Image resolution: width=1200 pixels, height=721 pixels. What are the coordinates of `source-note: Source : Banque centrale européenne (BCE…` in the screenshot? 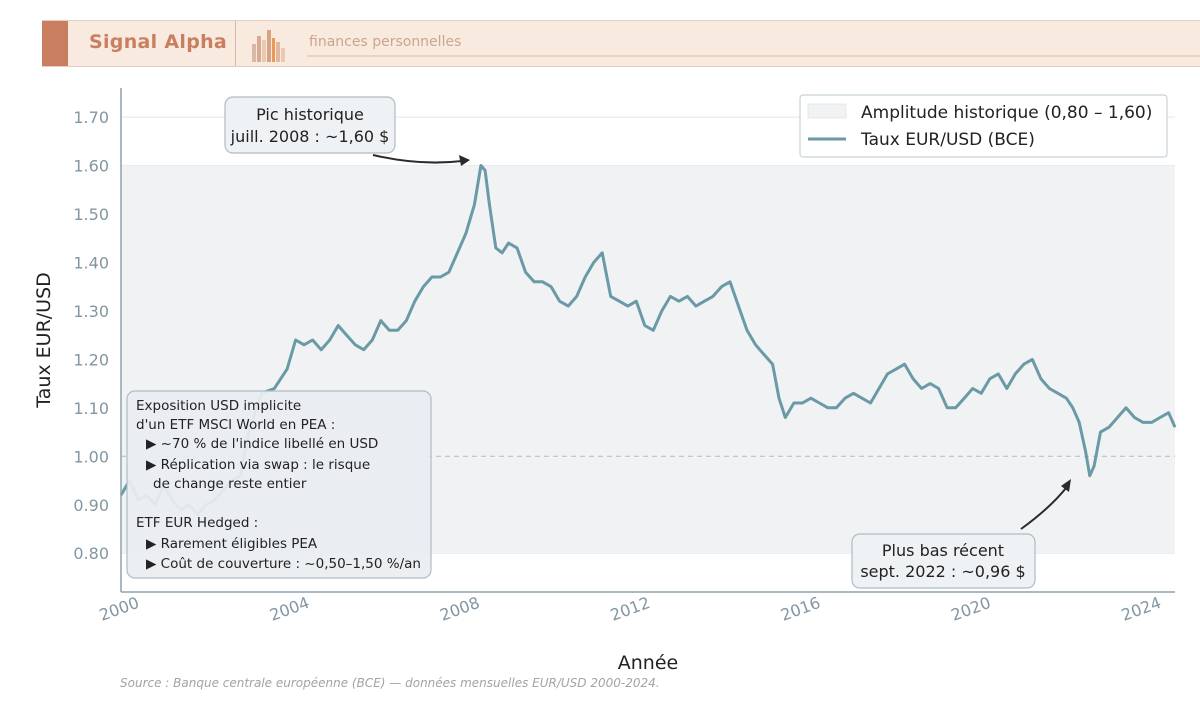 It's located at (390, 683).